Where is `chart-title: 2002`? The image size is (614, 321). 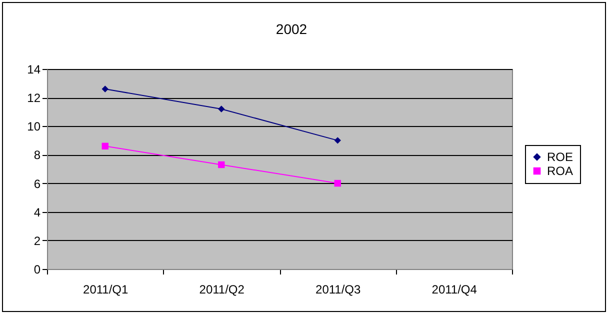 chart-title: 2002 is located at coordinates (292, 29).